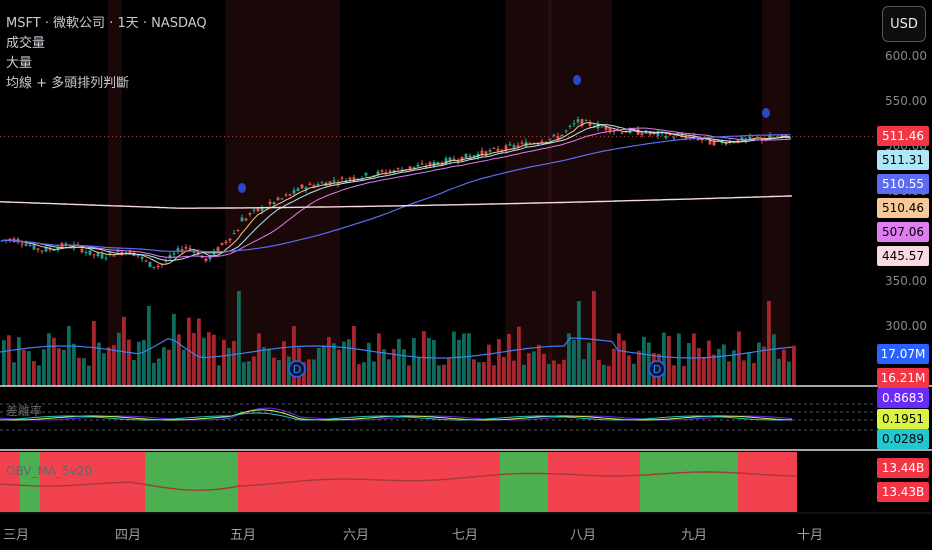  Describe the element at coordinates (26, 43) in the screenshot. I see `indicator-volume: 成交量` at that location.